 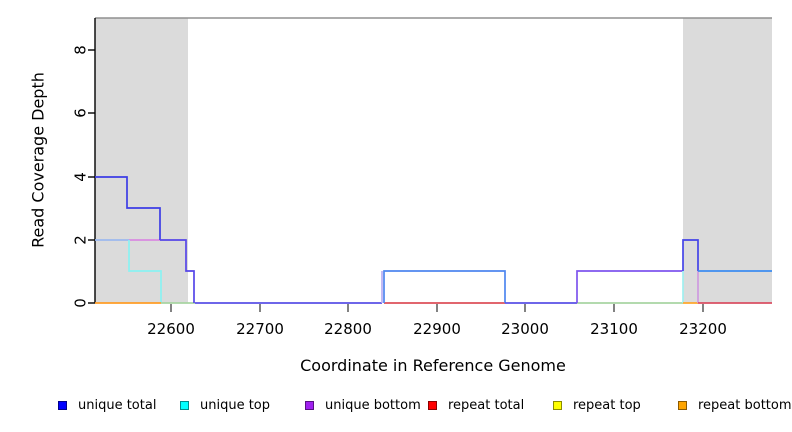 What do you see at coordinates (80, 240) in the screenshot?
I see `y-tick-label: 2` at bounding box center [80, 240].